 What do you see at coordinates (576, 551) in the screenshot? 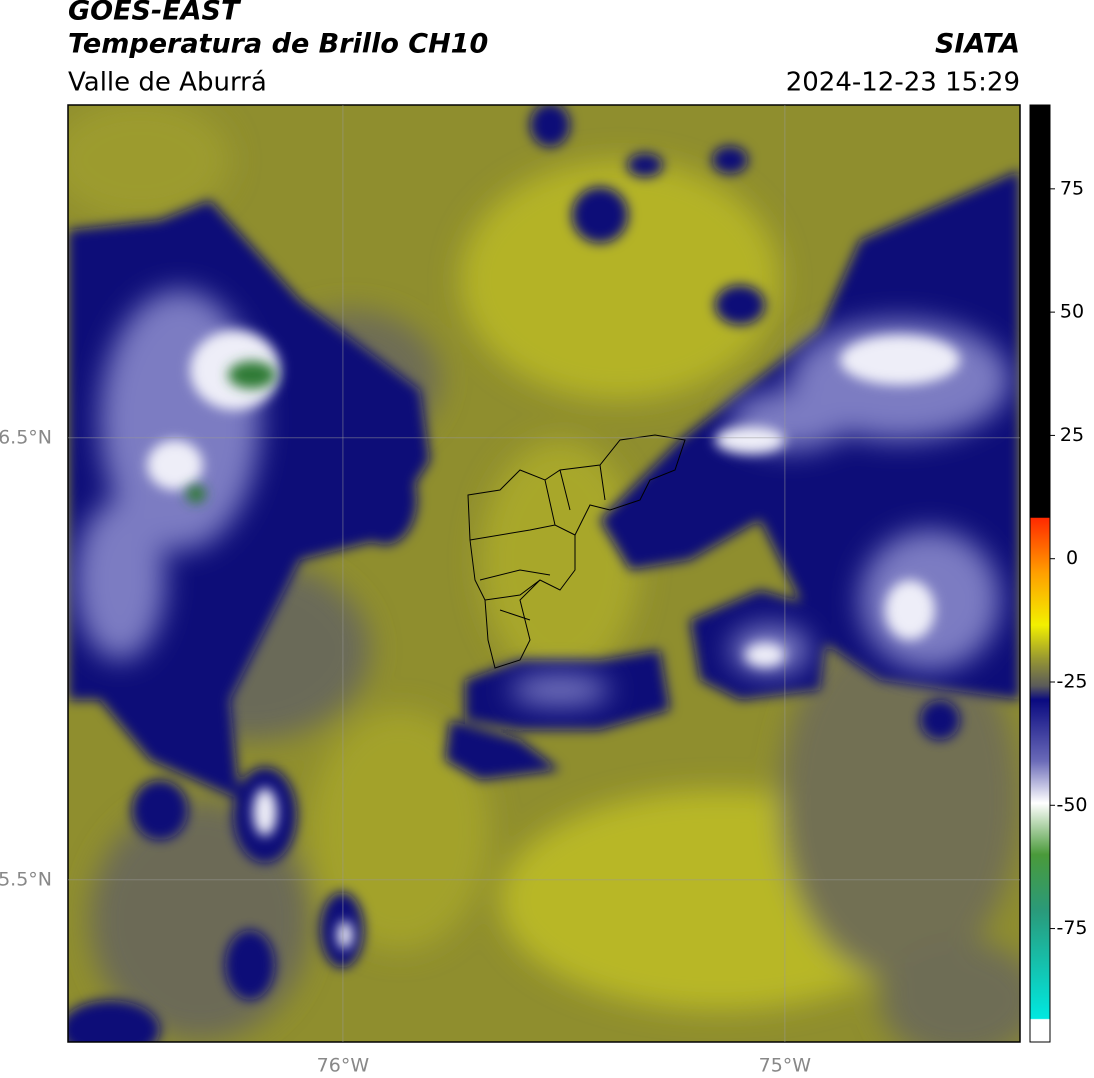
I see `municipal-borders` at bounding box center [576, 551].